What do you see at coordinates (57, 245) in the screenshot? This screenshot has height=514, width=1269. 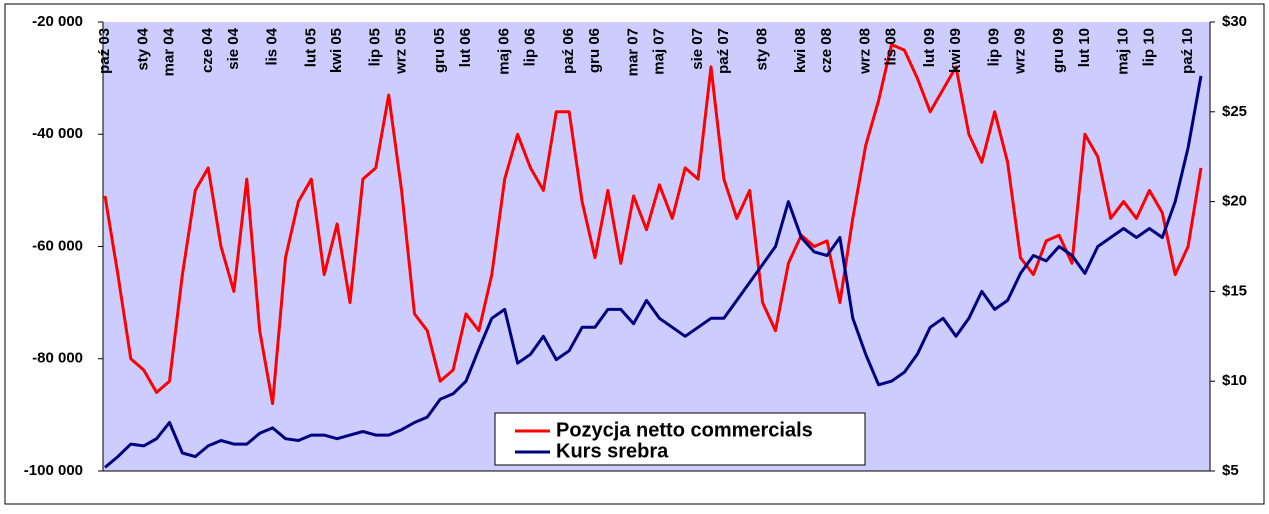 I see `y-tick-label: -60 000` at bounding box center [57, 245].